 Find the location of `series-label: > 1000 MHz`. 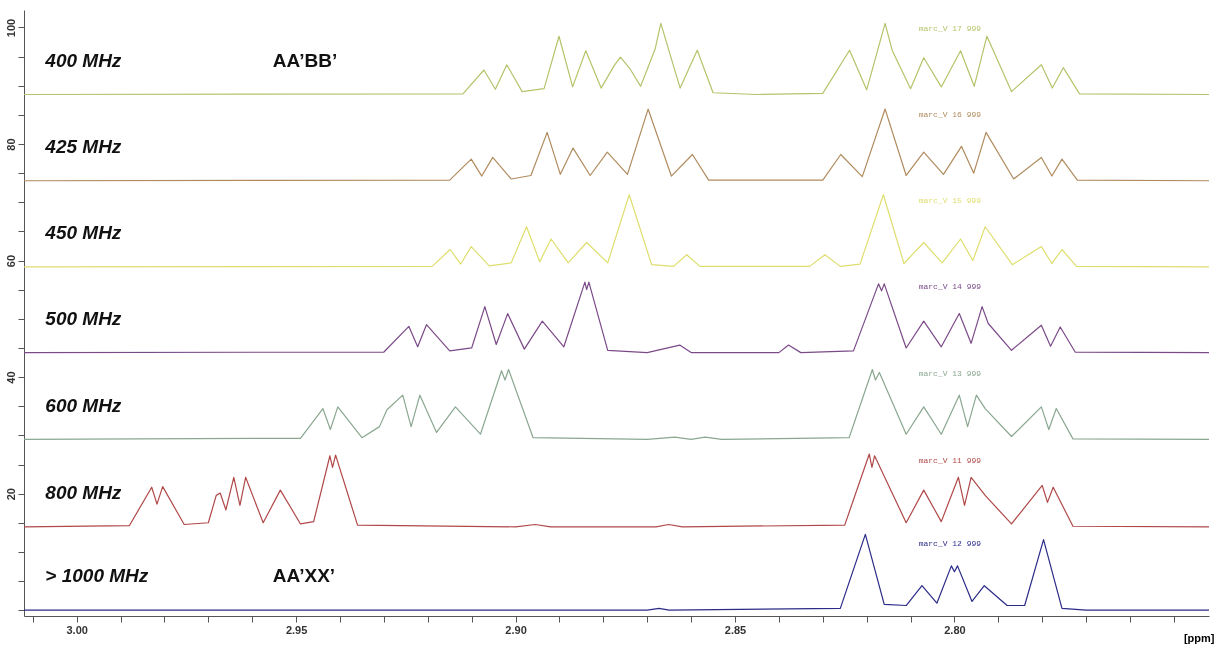

series-label: > 1000 MHz is located at coordinates (97, 576).